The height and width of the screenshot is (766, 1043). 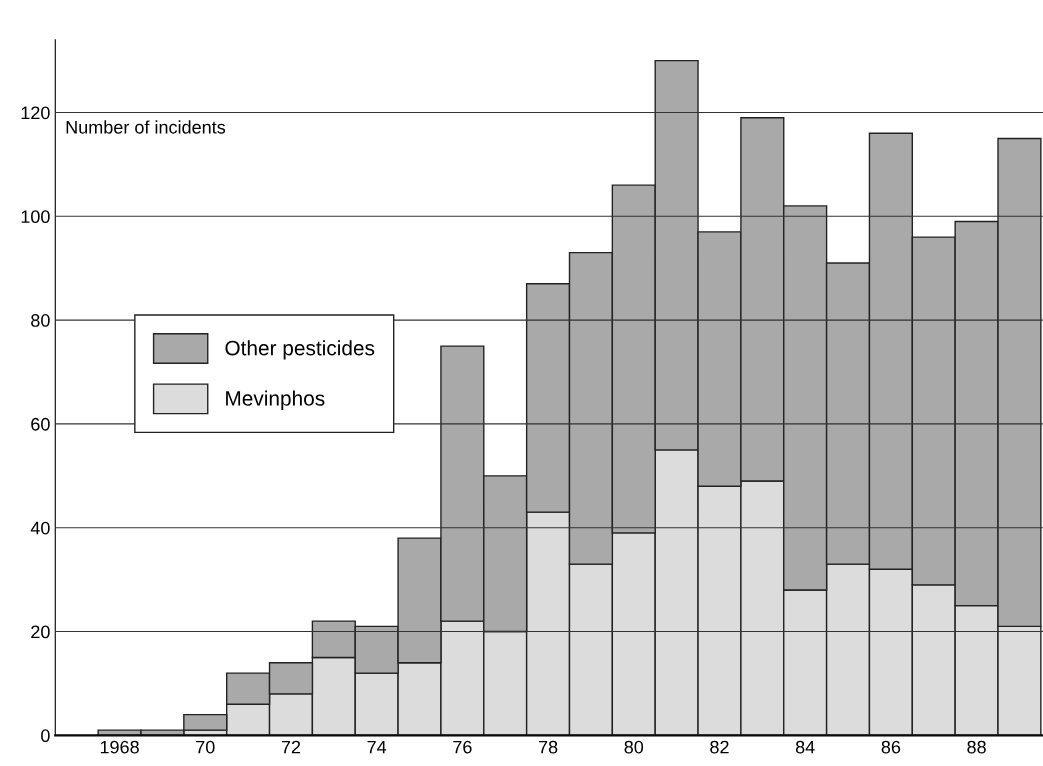 What do you see at coordinates (291, 747) in the screenshot?
I see `x-tick-label: 72` at bounding box center [291, 747].